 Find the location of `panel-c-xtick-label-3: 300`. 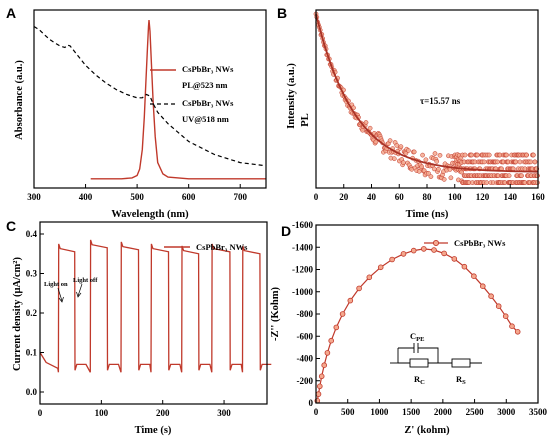

panel-c-xtick-label-3: 300 is located at coordinates (224, 413).